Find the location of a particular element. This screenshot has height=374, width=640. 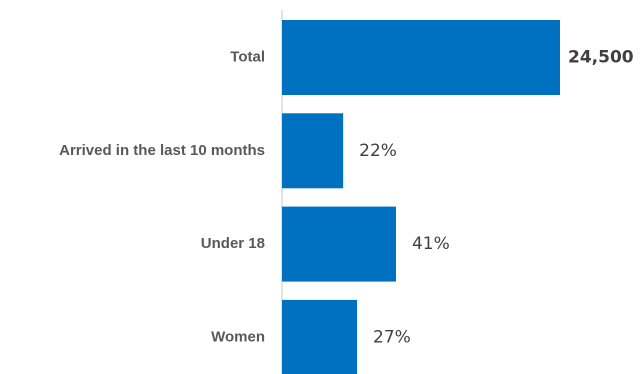

value-label-1: 22% is located at coordinates (378, 151).